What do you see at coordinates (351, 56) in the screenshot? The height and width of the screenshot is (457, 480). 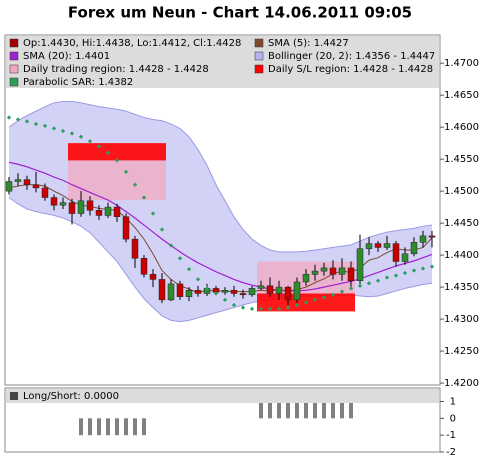 I see `legend-label: Bollinger (20, 2): 1.4356 - 1.4447` at bounding box center [351, 56].